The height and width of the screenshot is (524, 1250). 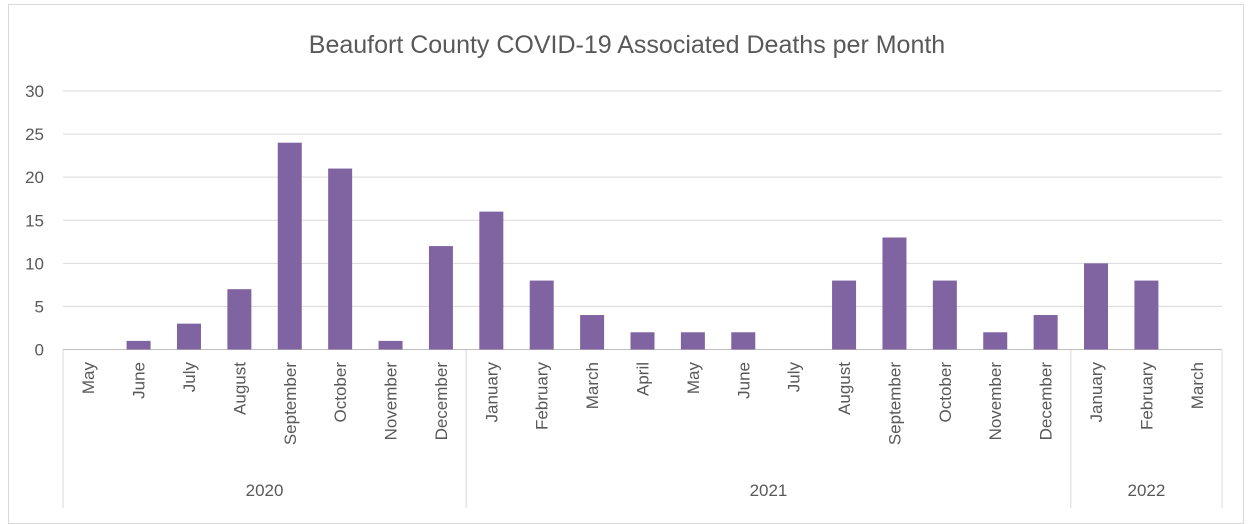 What do you see at coordinates (643, 379) in the screenshot?
I see `x-tick-label: April` at bounding box center [643, 379].